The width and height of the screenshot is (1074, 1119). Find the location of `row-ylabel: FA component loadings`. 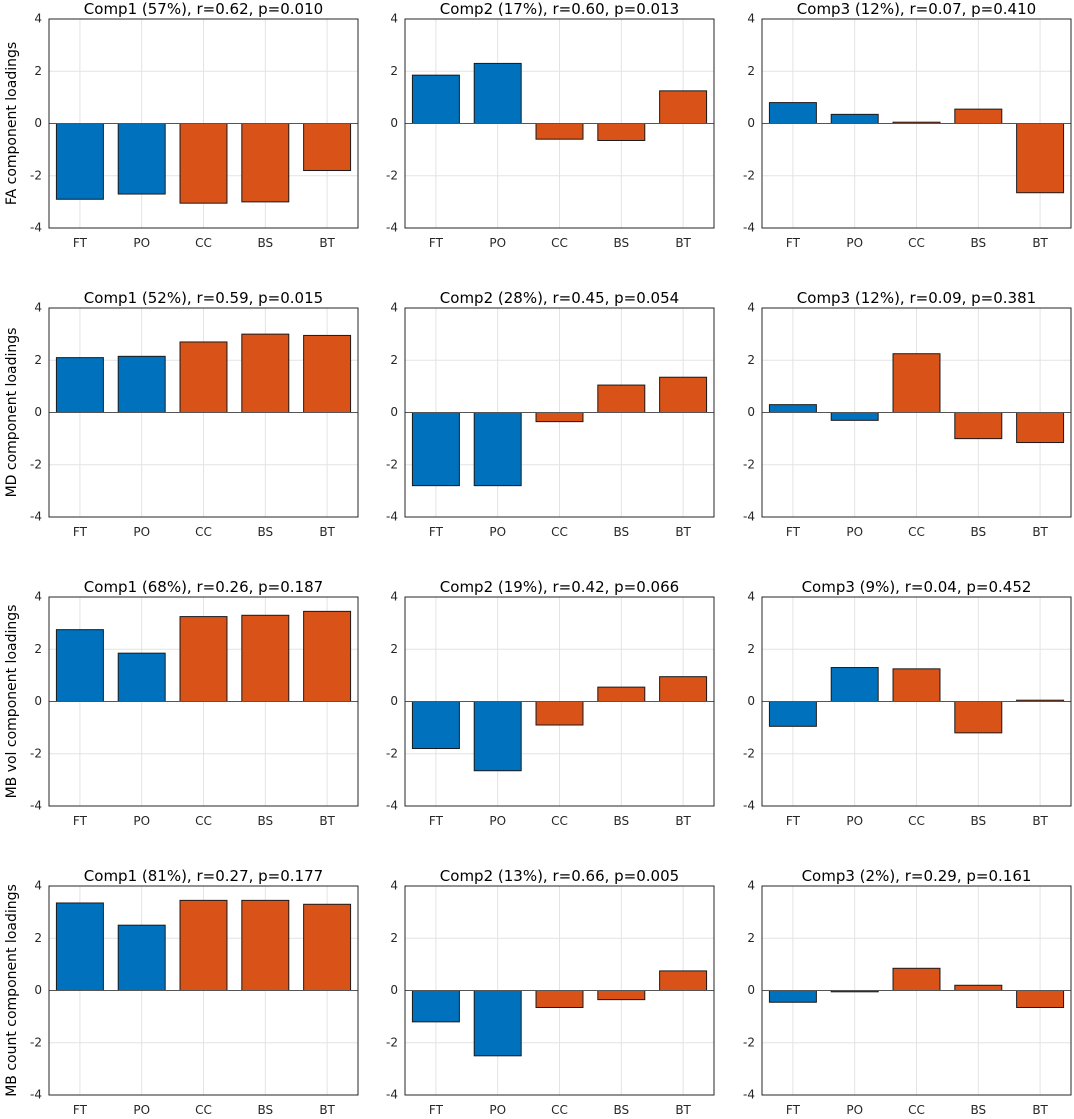

row-ylabel: FA component loadings is located at coordinates (12, 123).